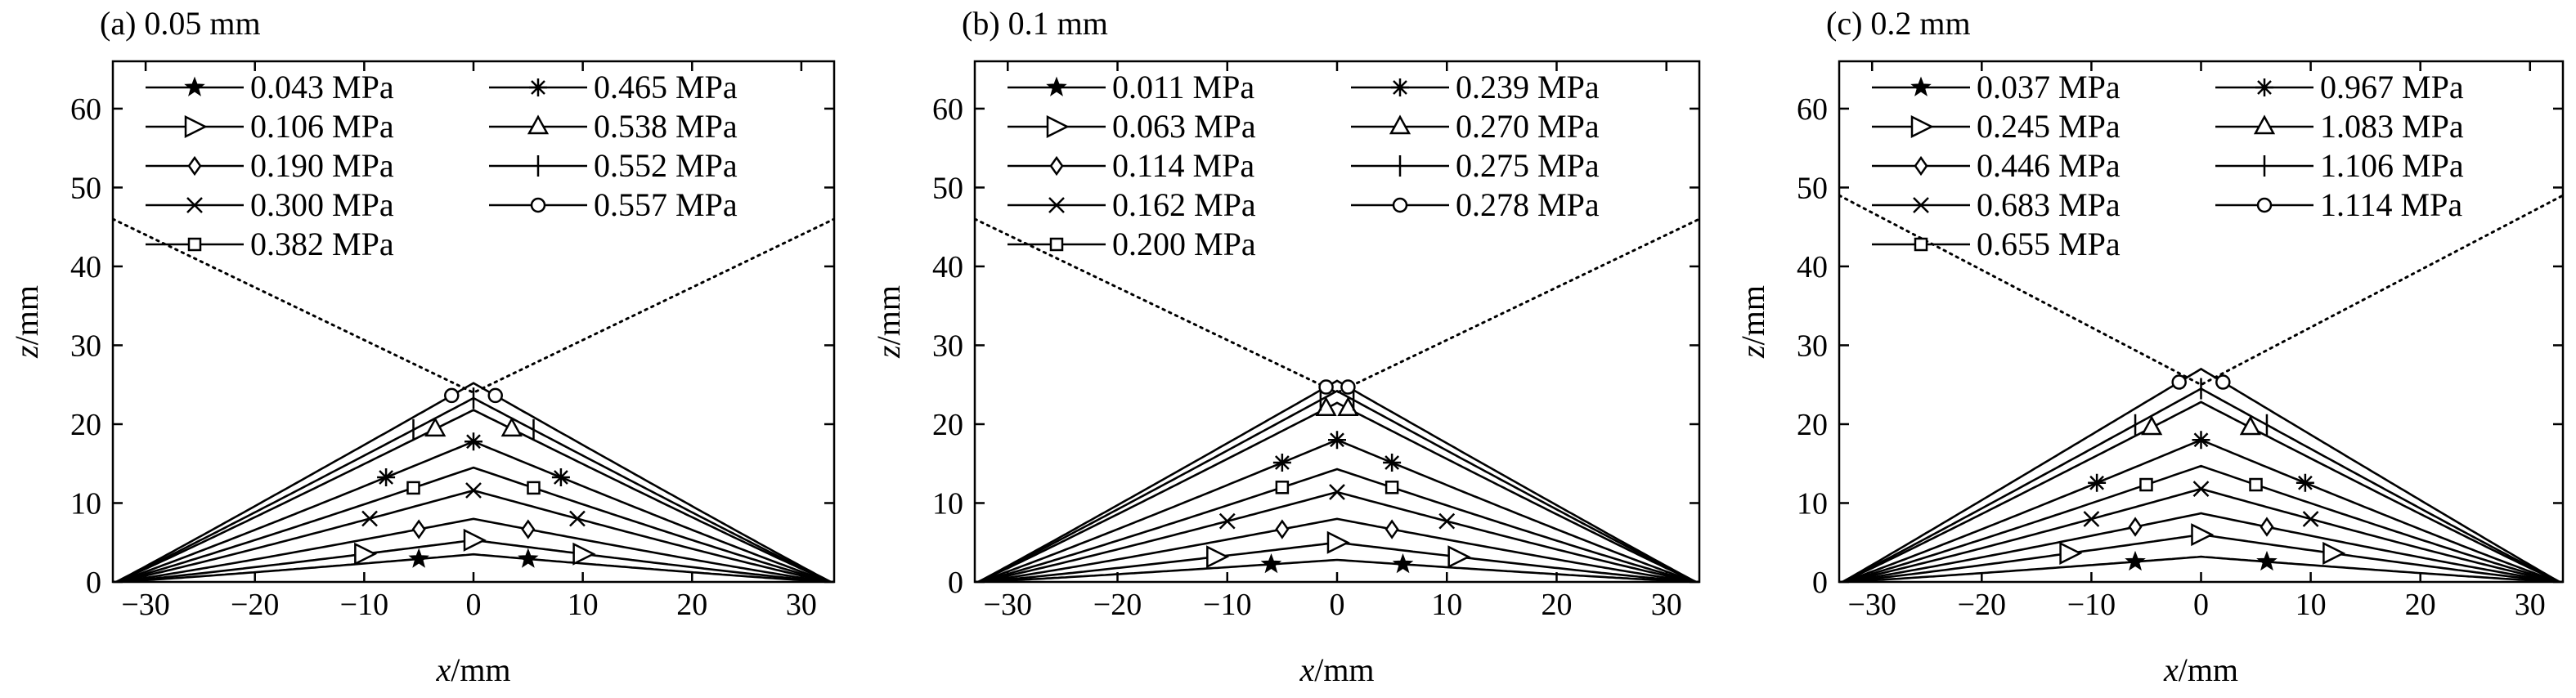  Describe the element at coordinates (691, 605) in the screenshot. I see `x-tick-label: 20` at that location.